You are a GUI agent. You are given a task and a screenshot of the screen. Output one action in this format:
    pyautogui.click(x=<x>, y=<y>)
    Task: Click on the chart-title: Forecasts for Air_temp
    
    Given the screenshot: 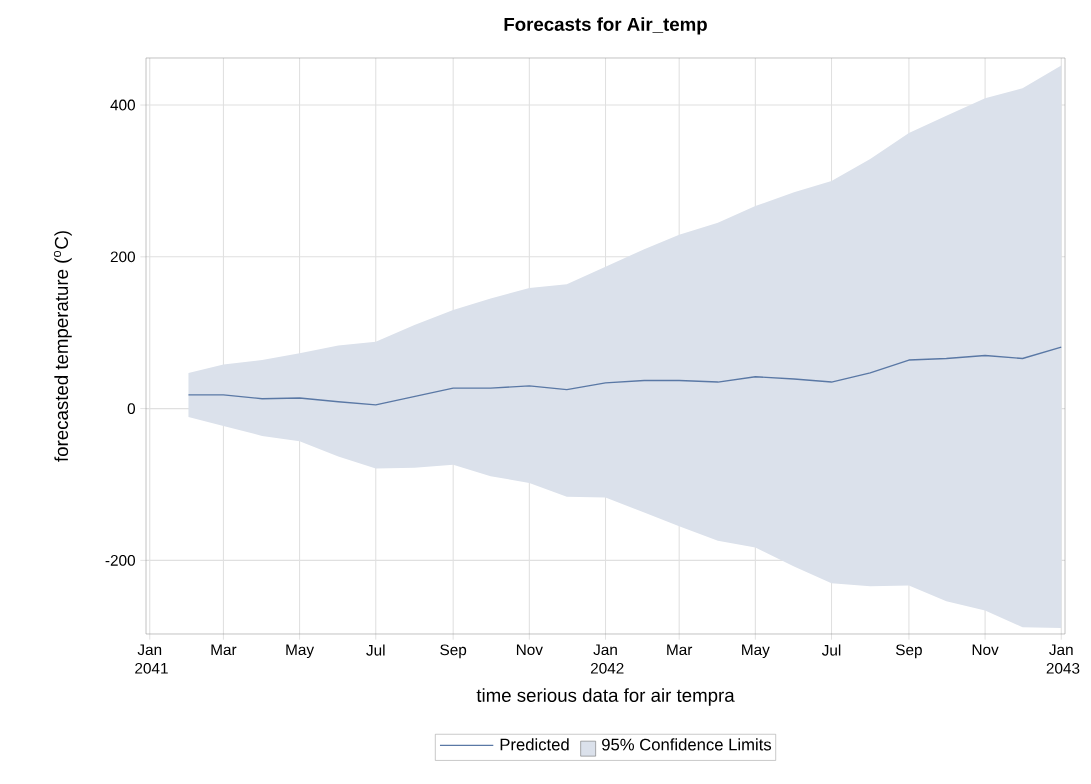 What is the action you would take?
    pyautogui.click(x=605, y=26)
    